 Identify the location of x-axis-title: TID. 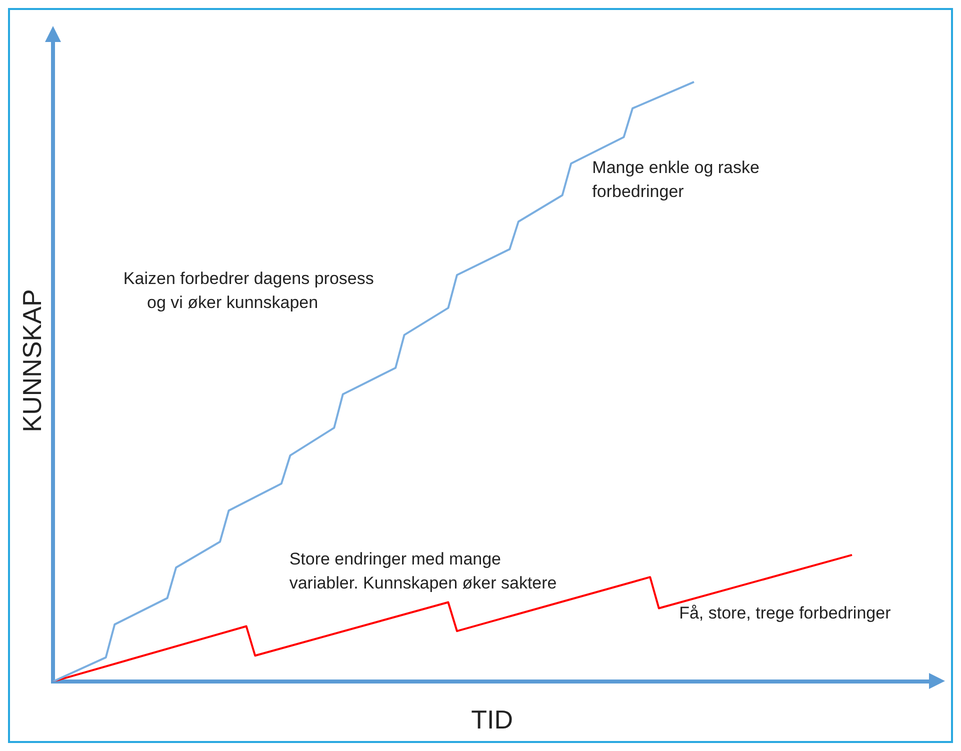
(492, 719).